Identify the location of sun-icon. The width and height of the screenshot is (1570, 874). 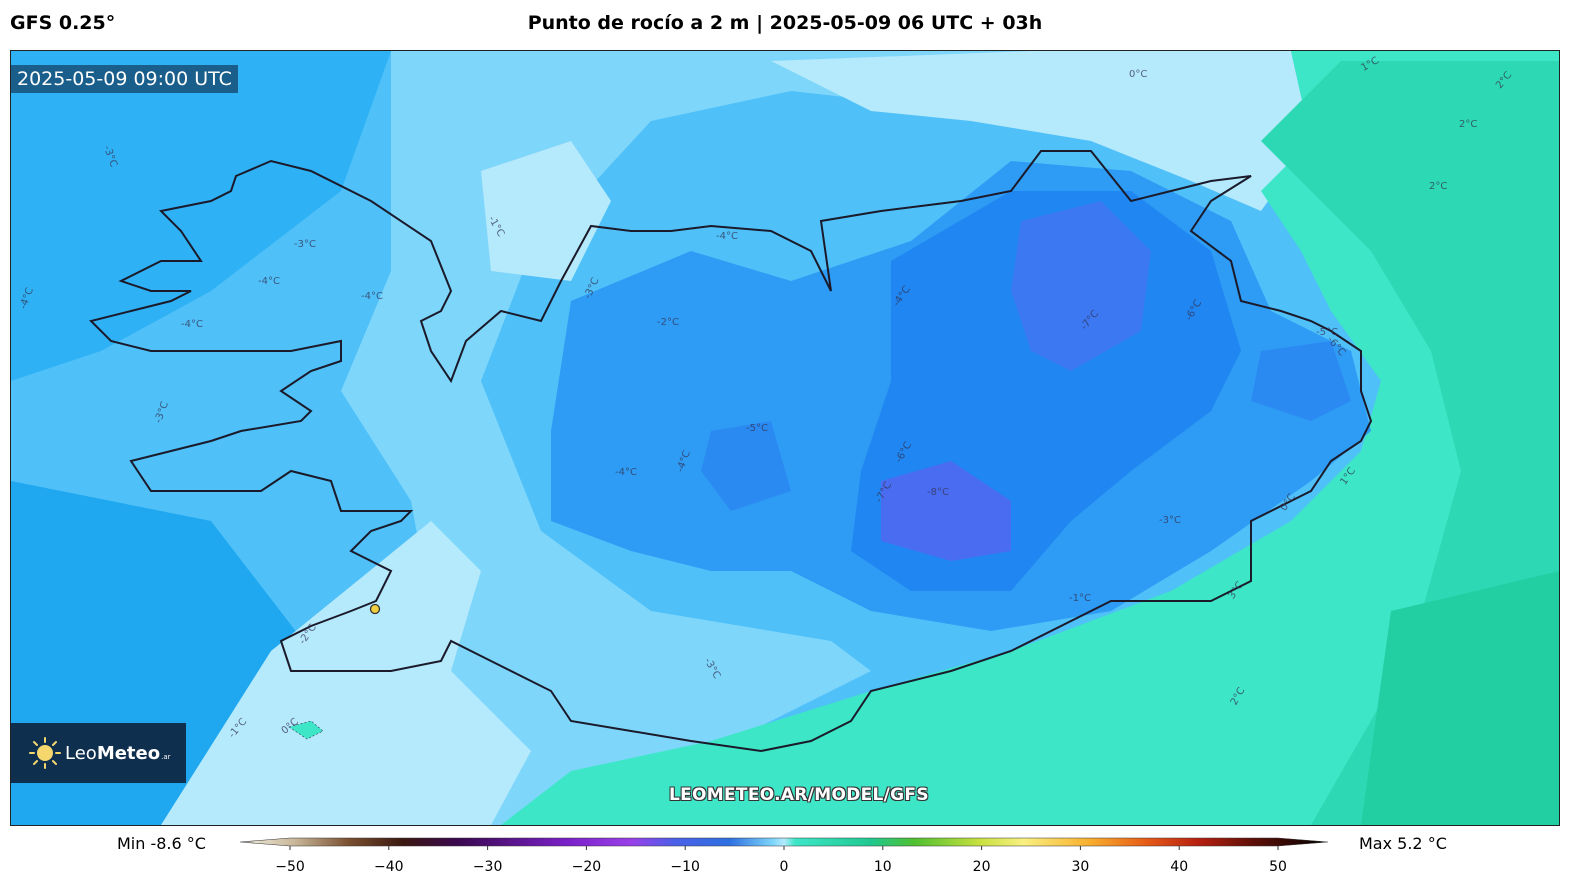
(45, 753).